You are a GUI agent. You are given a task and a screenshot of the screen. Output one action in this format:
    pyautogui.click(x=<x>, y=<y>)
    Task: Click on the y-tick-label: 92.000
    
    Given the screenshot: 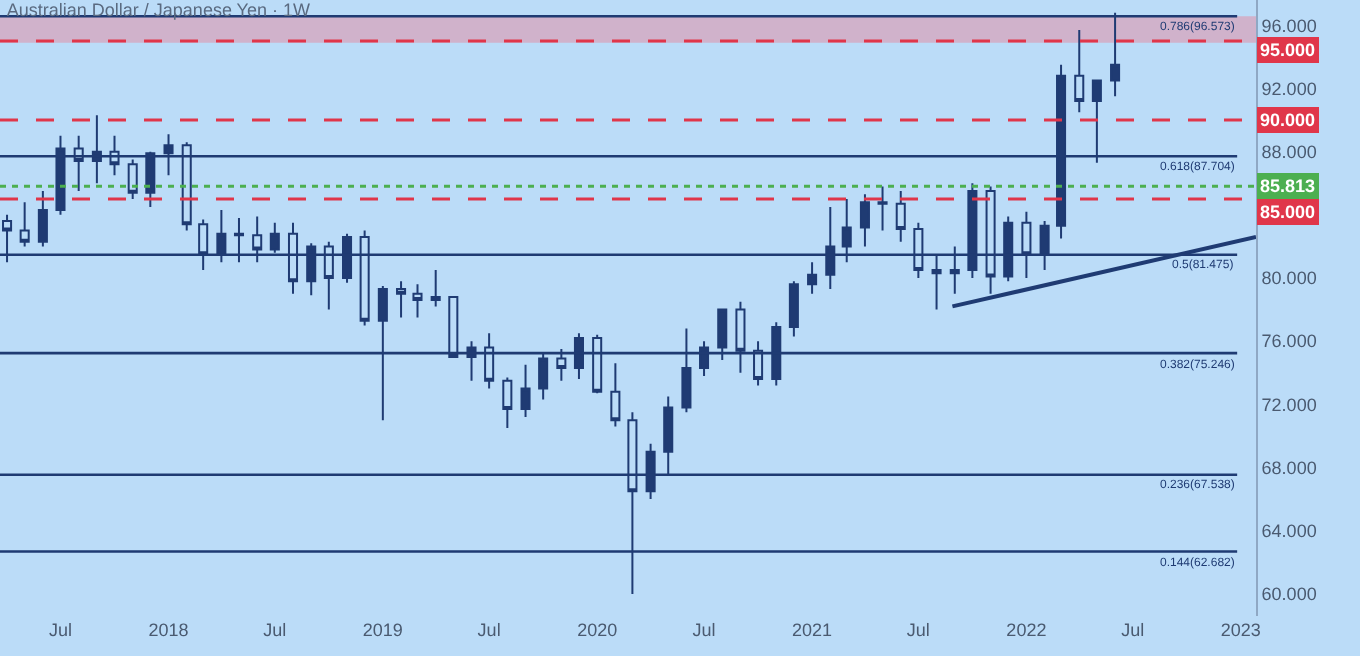 What is the action you would take?
    pyautogui.click(x=1289, y=88)
    